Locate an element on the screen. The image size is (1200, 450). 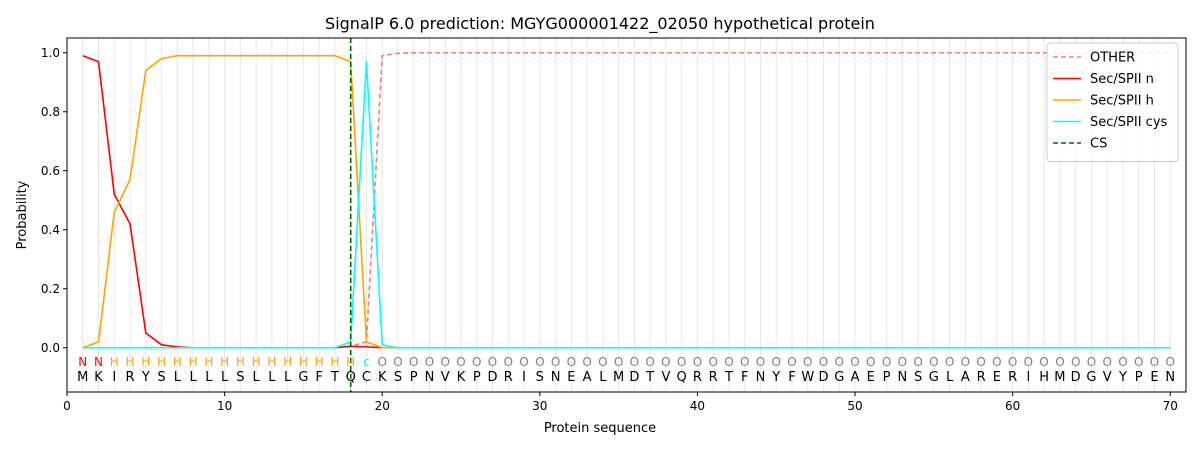
residue-letter: F is located at coordinates (318, 377).